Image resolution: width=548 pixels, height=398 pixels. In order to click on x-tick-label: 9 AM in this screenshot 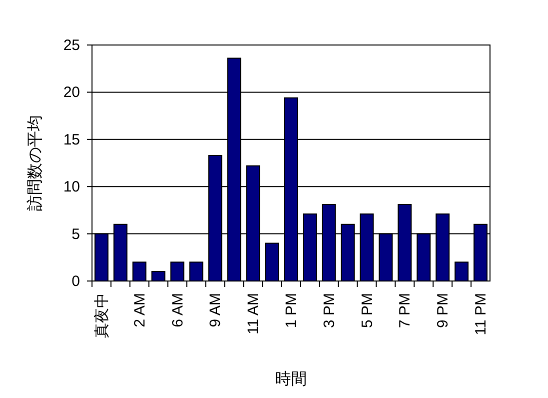, I will do `click(215, 310)`.